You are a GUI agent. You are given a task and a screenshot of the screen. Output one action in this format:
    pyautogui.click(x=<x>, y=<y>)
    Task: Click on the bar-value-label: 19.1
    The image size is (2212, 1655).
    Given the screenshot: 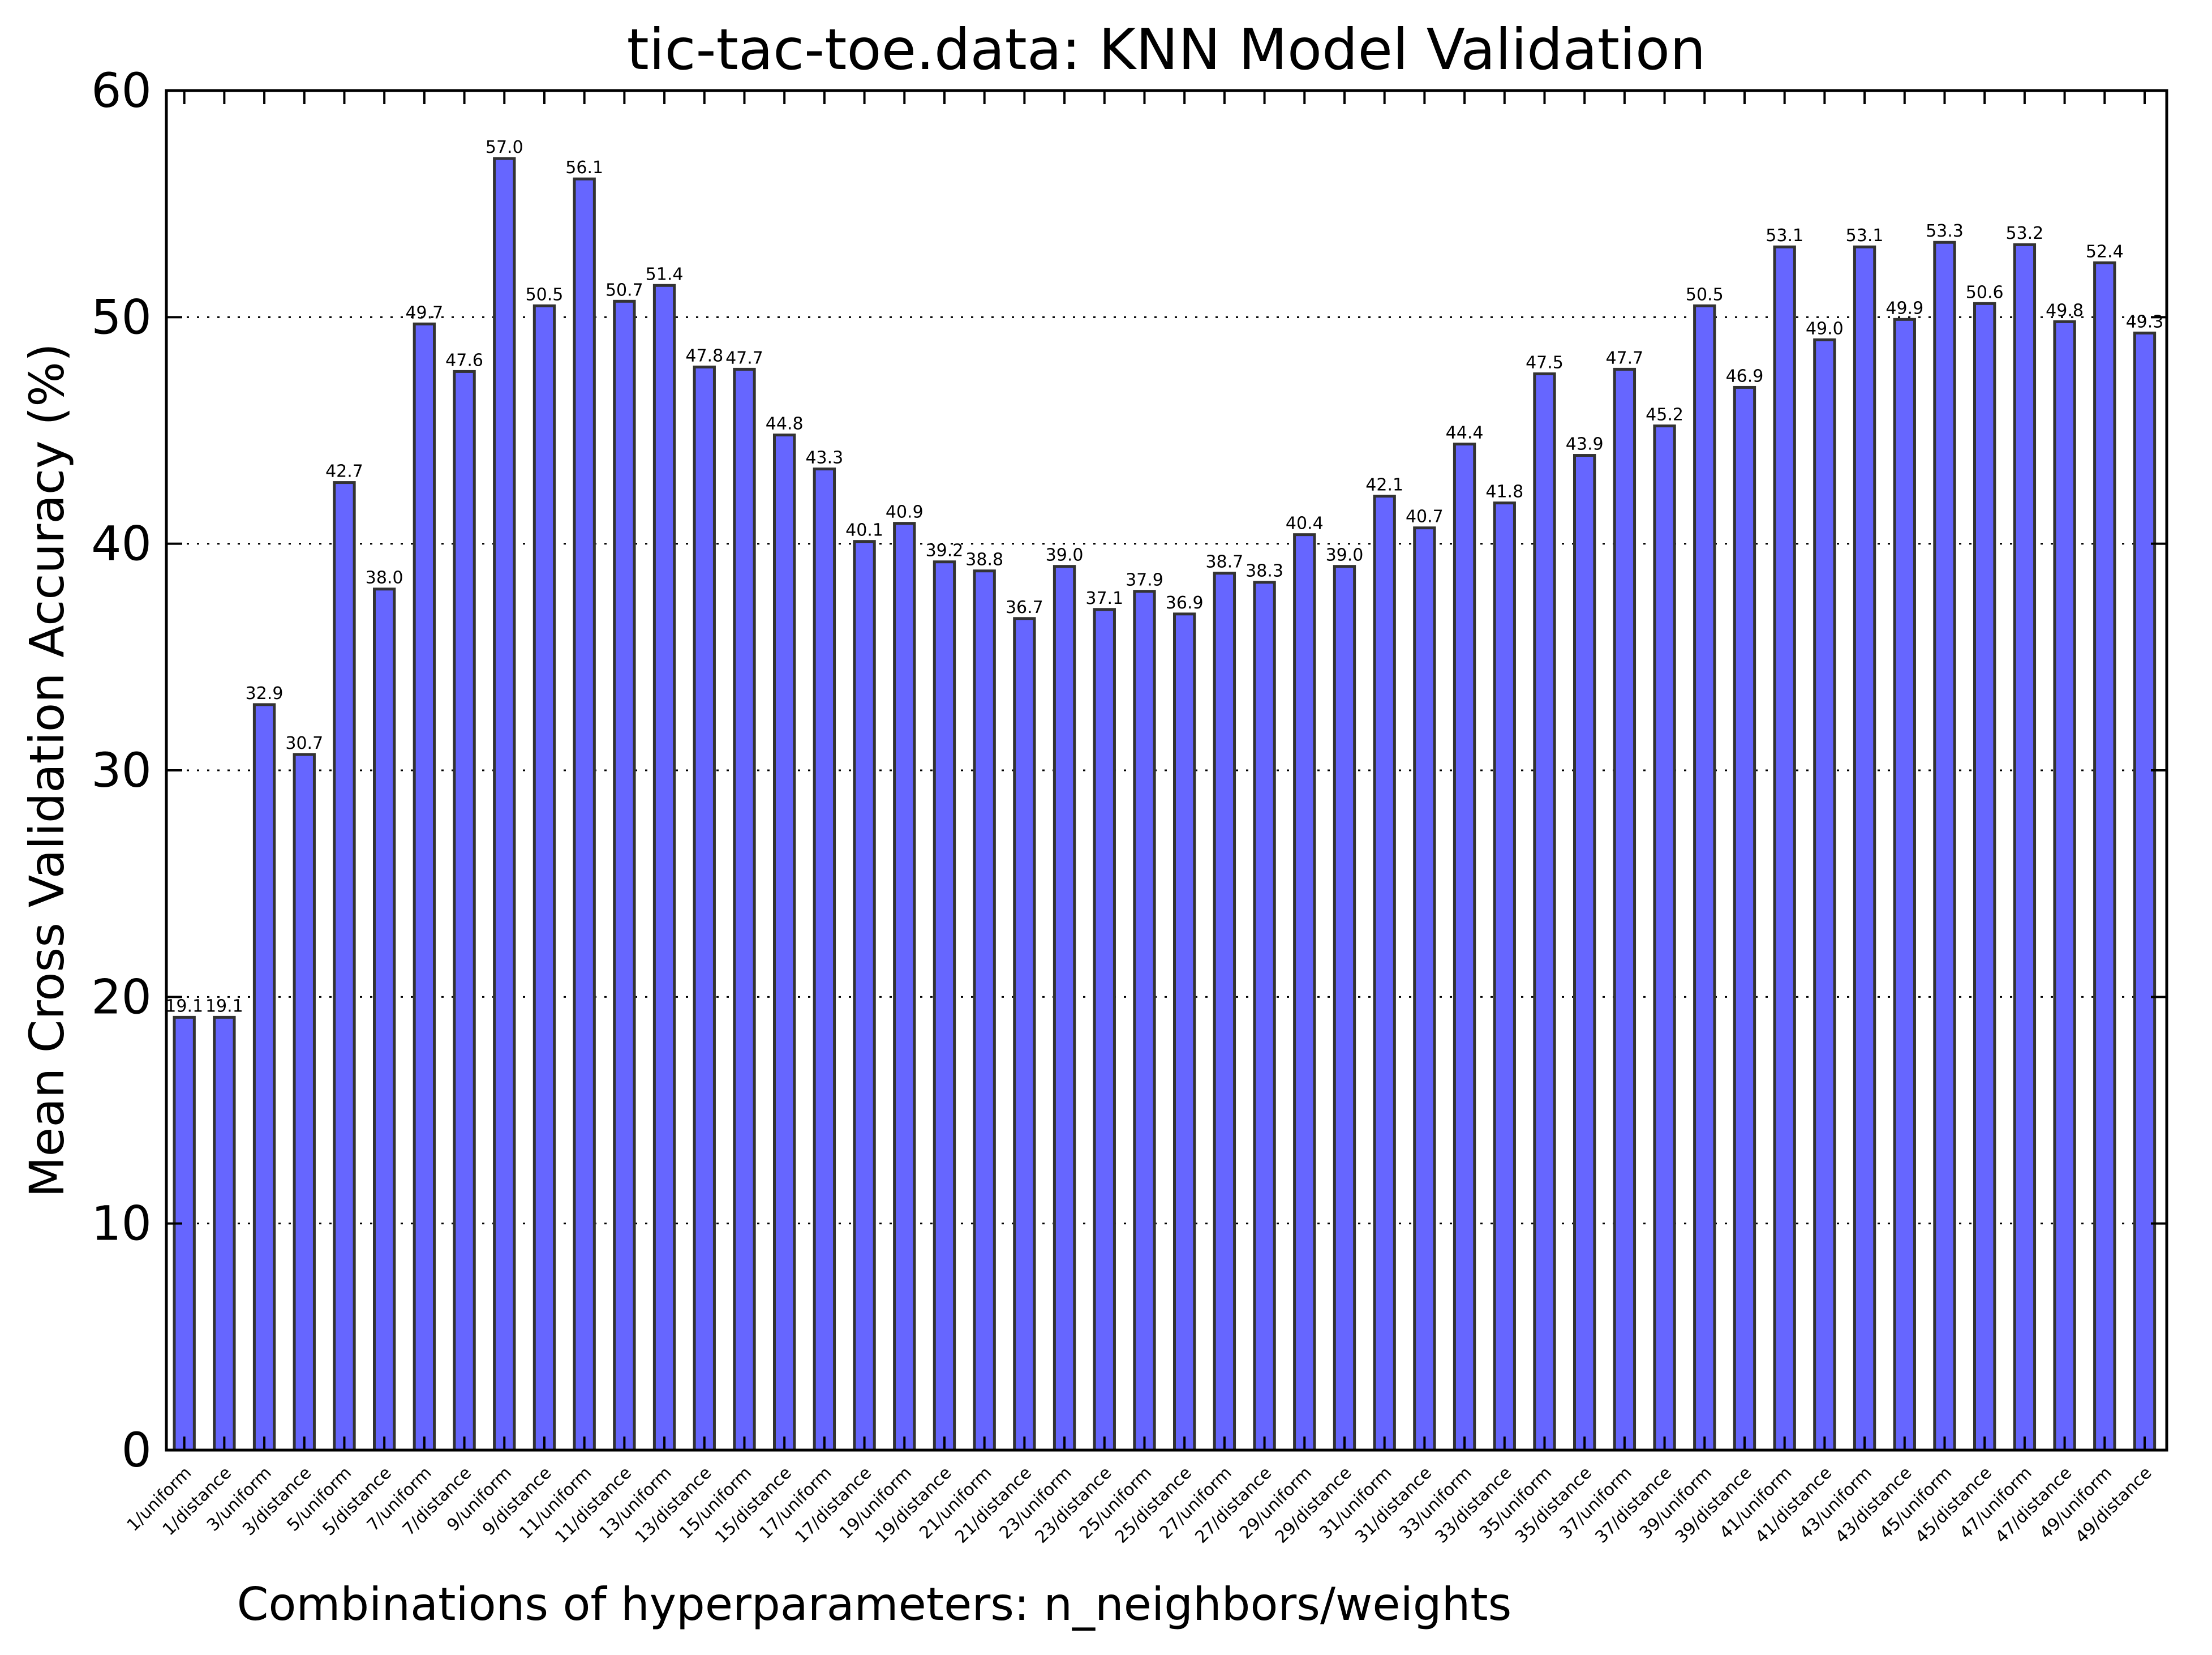 What is the action you would take?
    pyautogui.click(x=184, y=1006)
    